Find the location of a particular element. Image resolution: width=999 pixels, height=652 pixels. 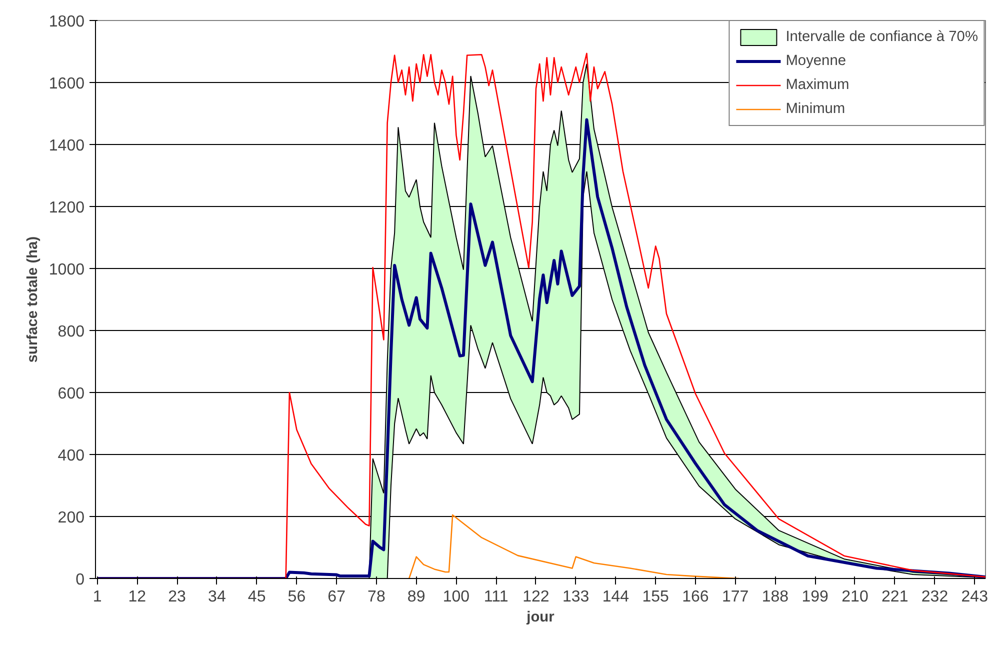

legend-label: Minimum is located at coordinates (816, 109).